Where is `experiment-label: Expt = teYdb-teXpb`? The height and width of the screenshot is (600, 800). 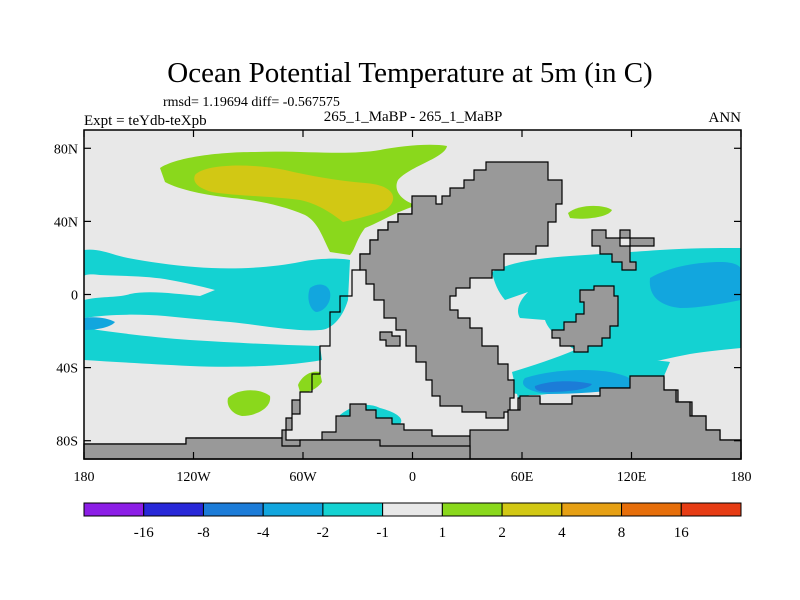 experiment-label: Expt = teYdb-teXpb is located at coordinates (145, 121).